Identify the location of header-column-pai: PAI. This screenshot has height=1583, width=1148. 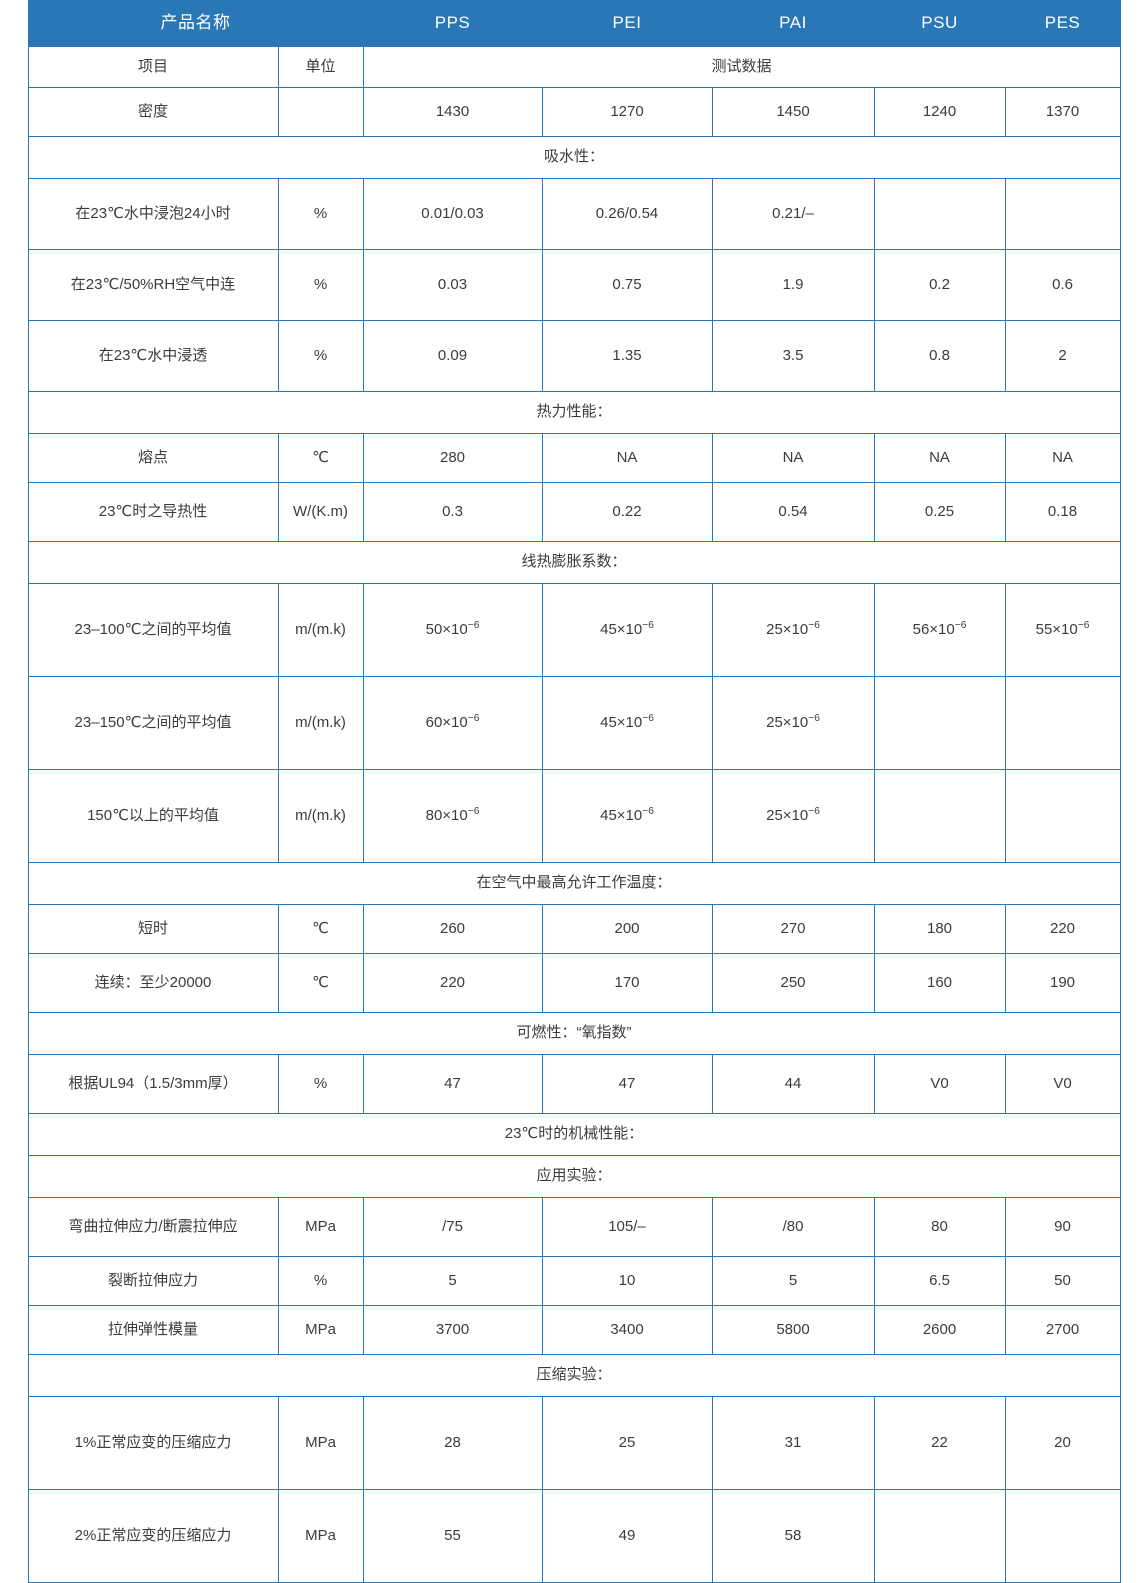
(793, 23).